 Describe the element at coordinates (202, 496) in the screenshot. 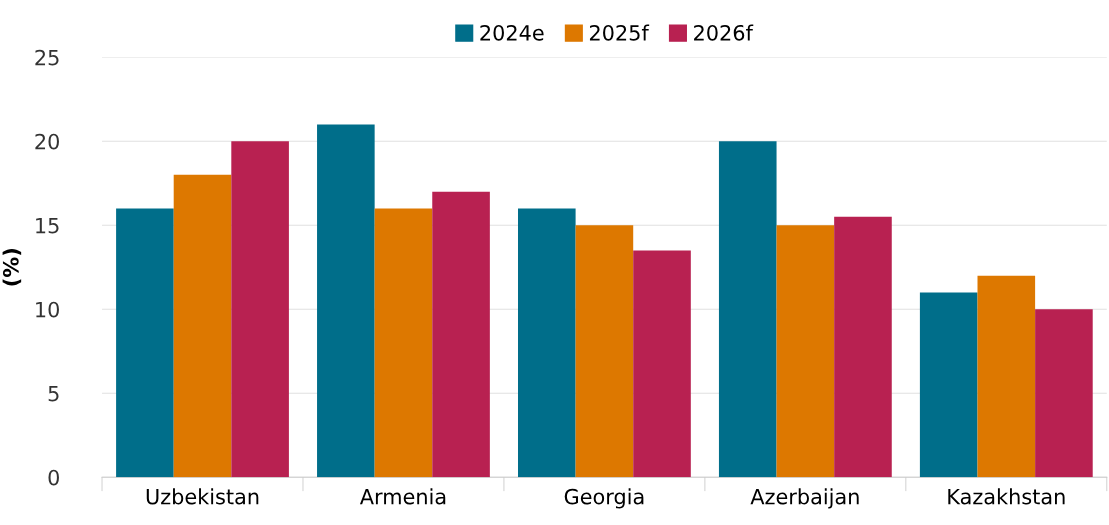

I see `x-tick-label: Uzbekistan` at that location.